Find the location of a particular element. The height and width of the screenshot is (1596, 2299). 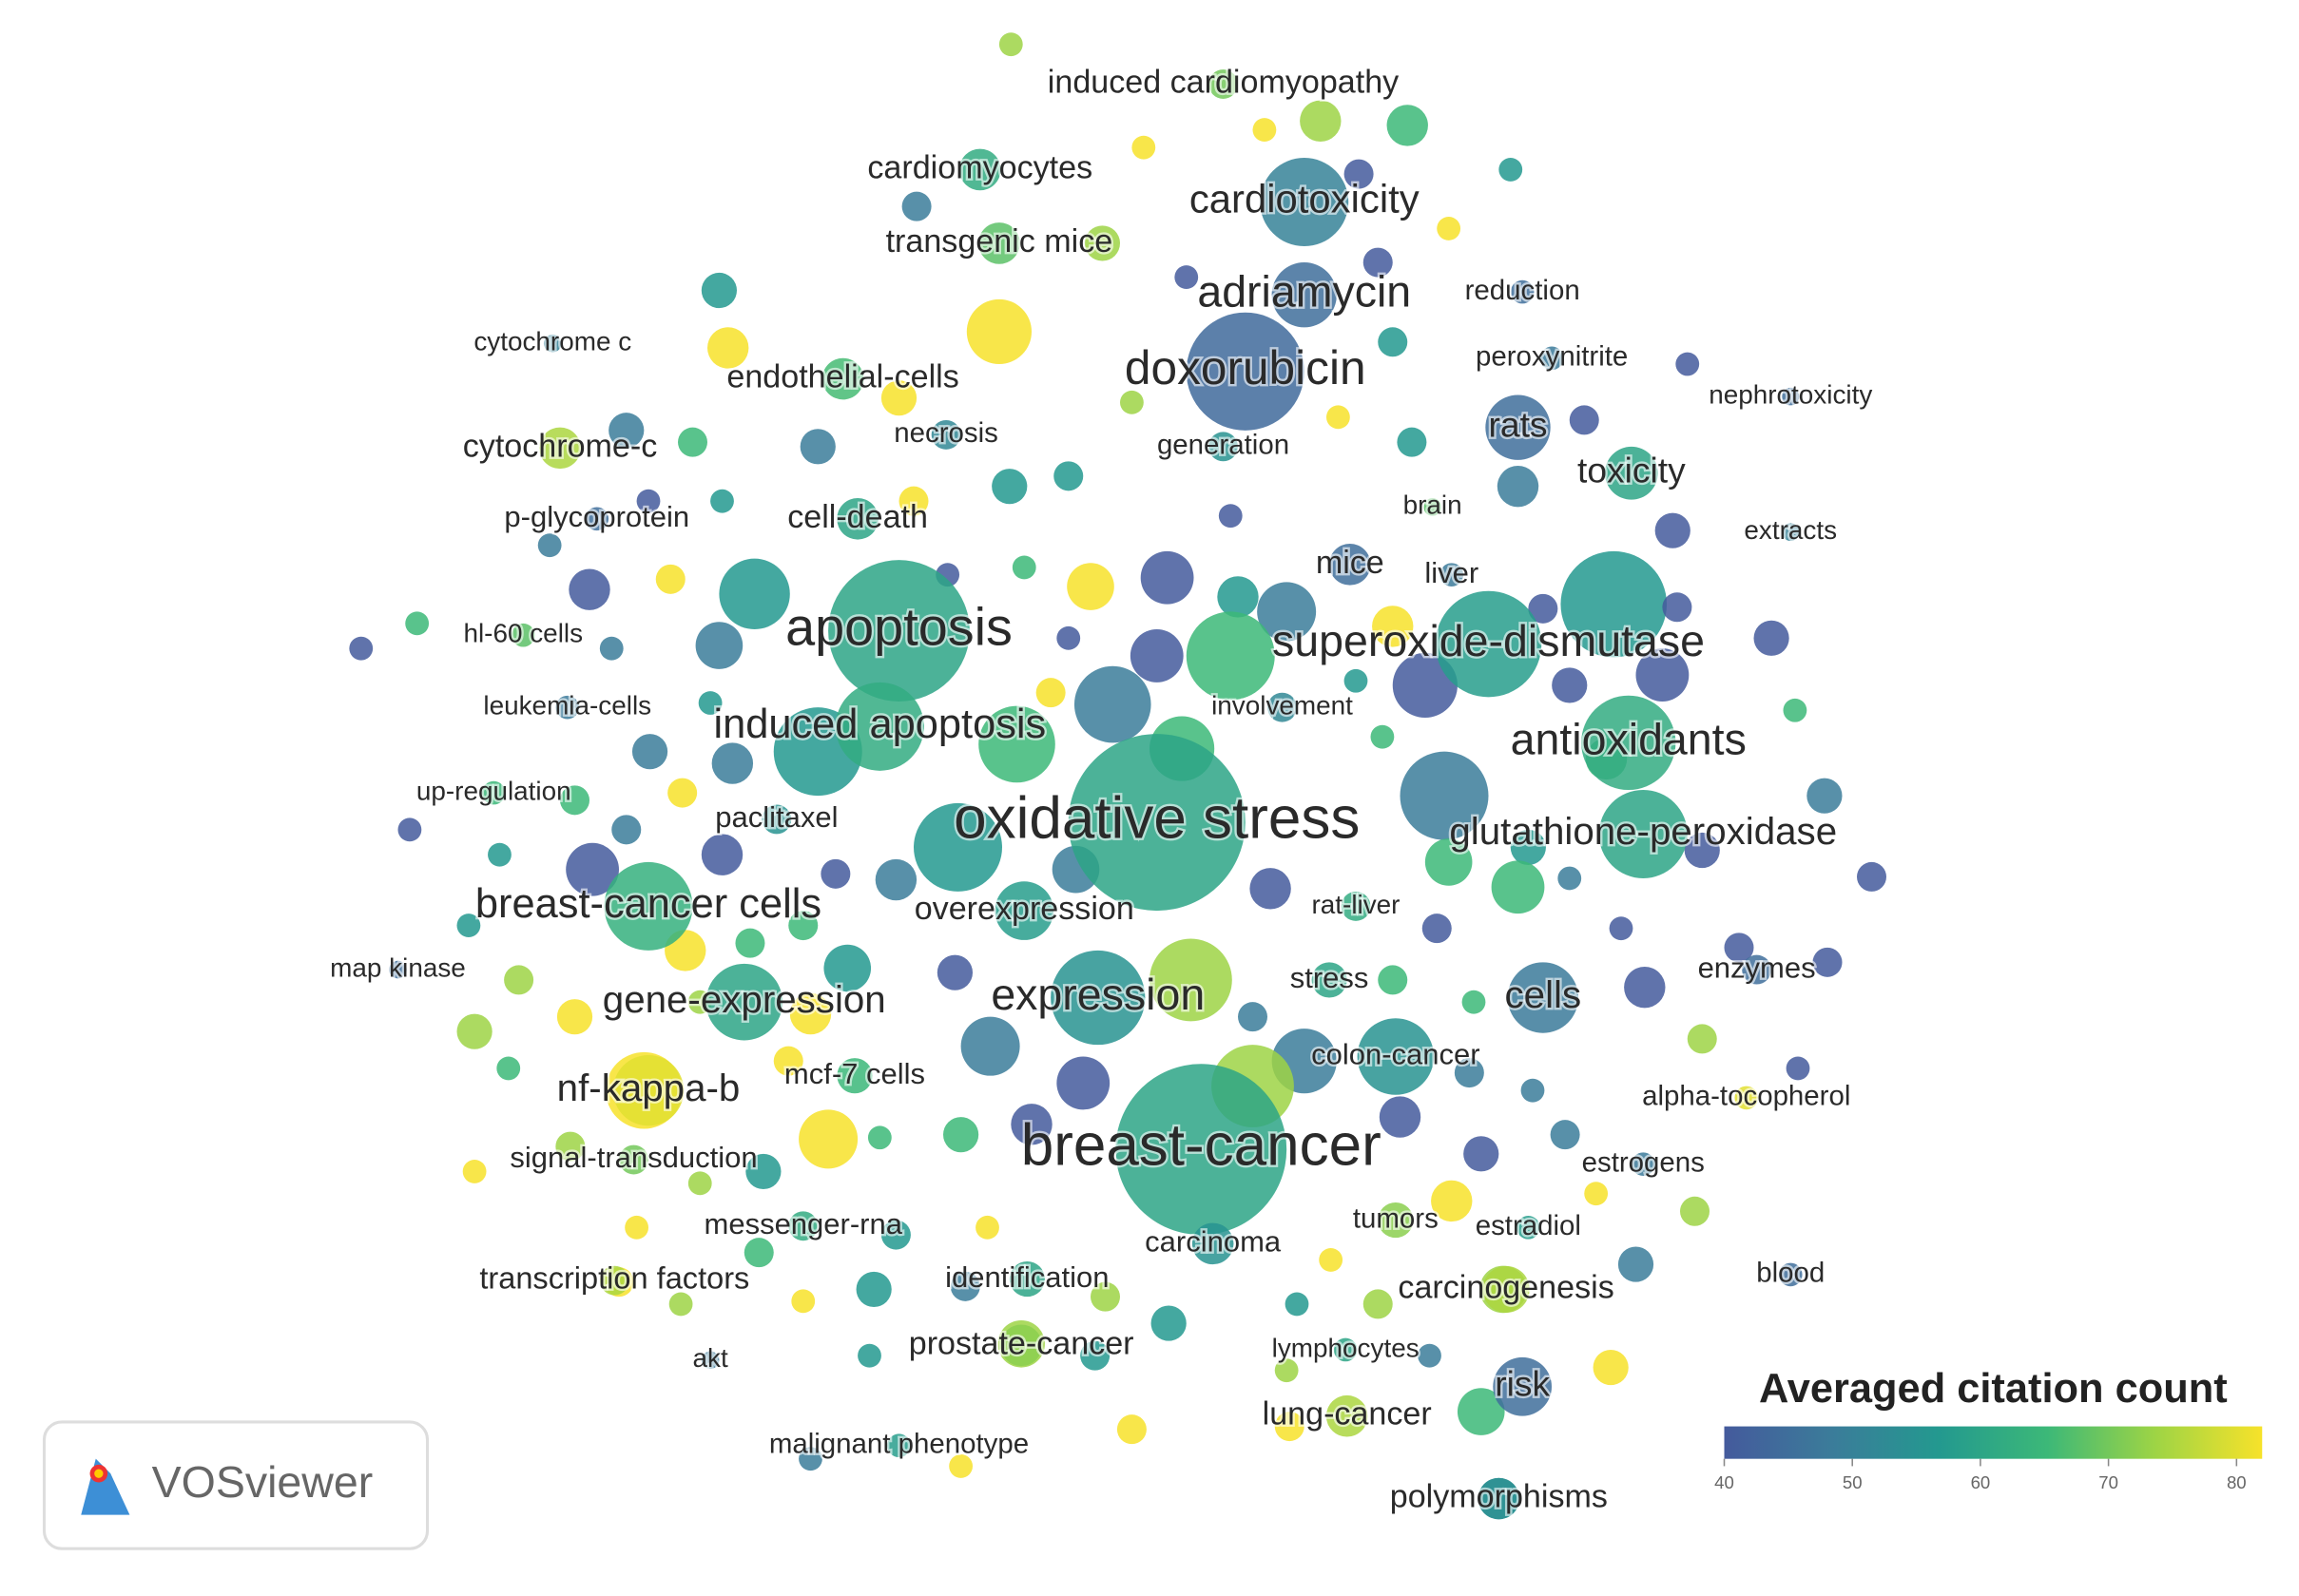

node-label: induced apoptosis is located at coordinates (880, 724).